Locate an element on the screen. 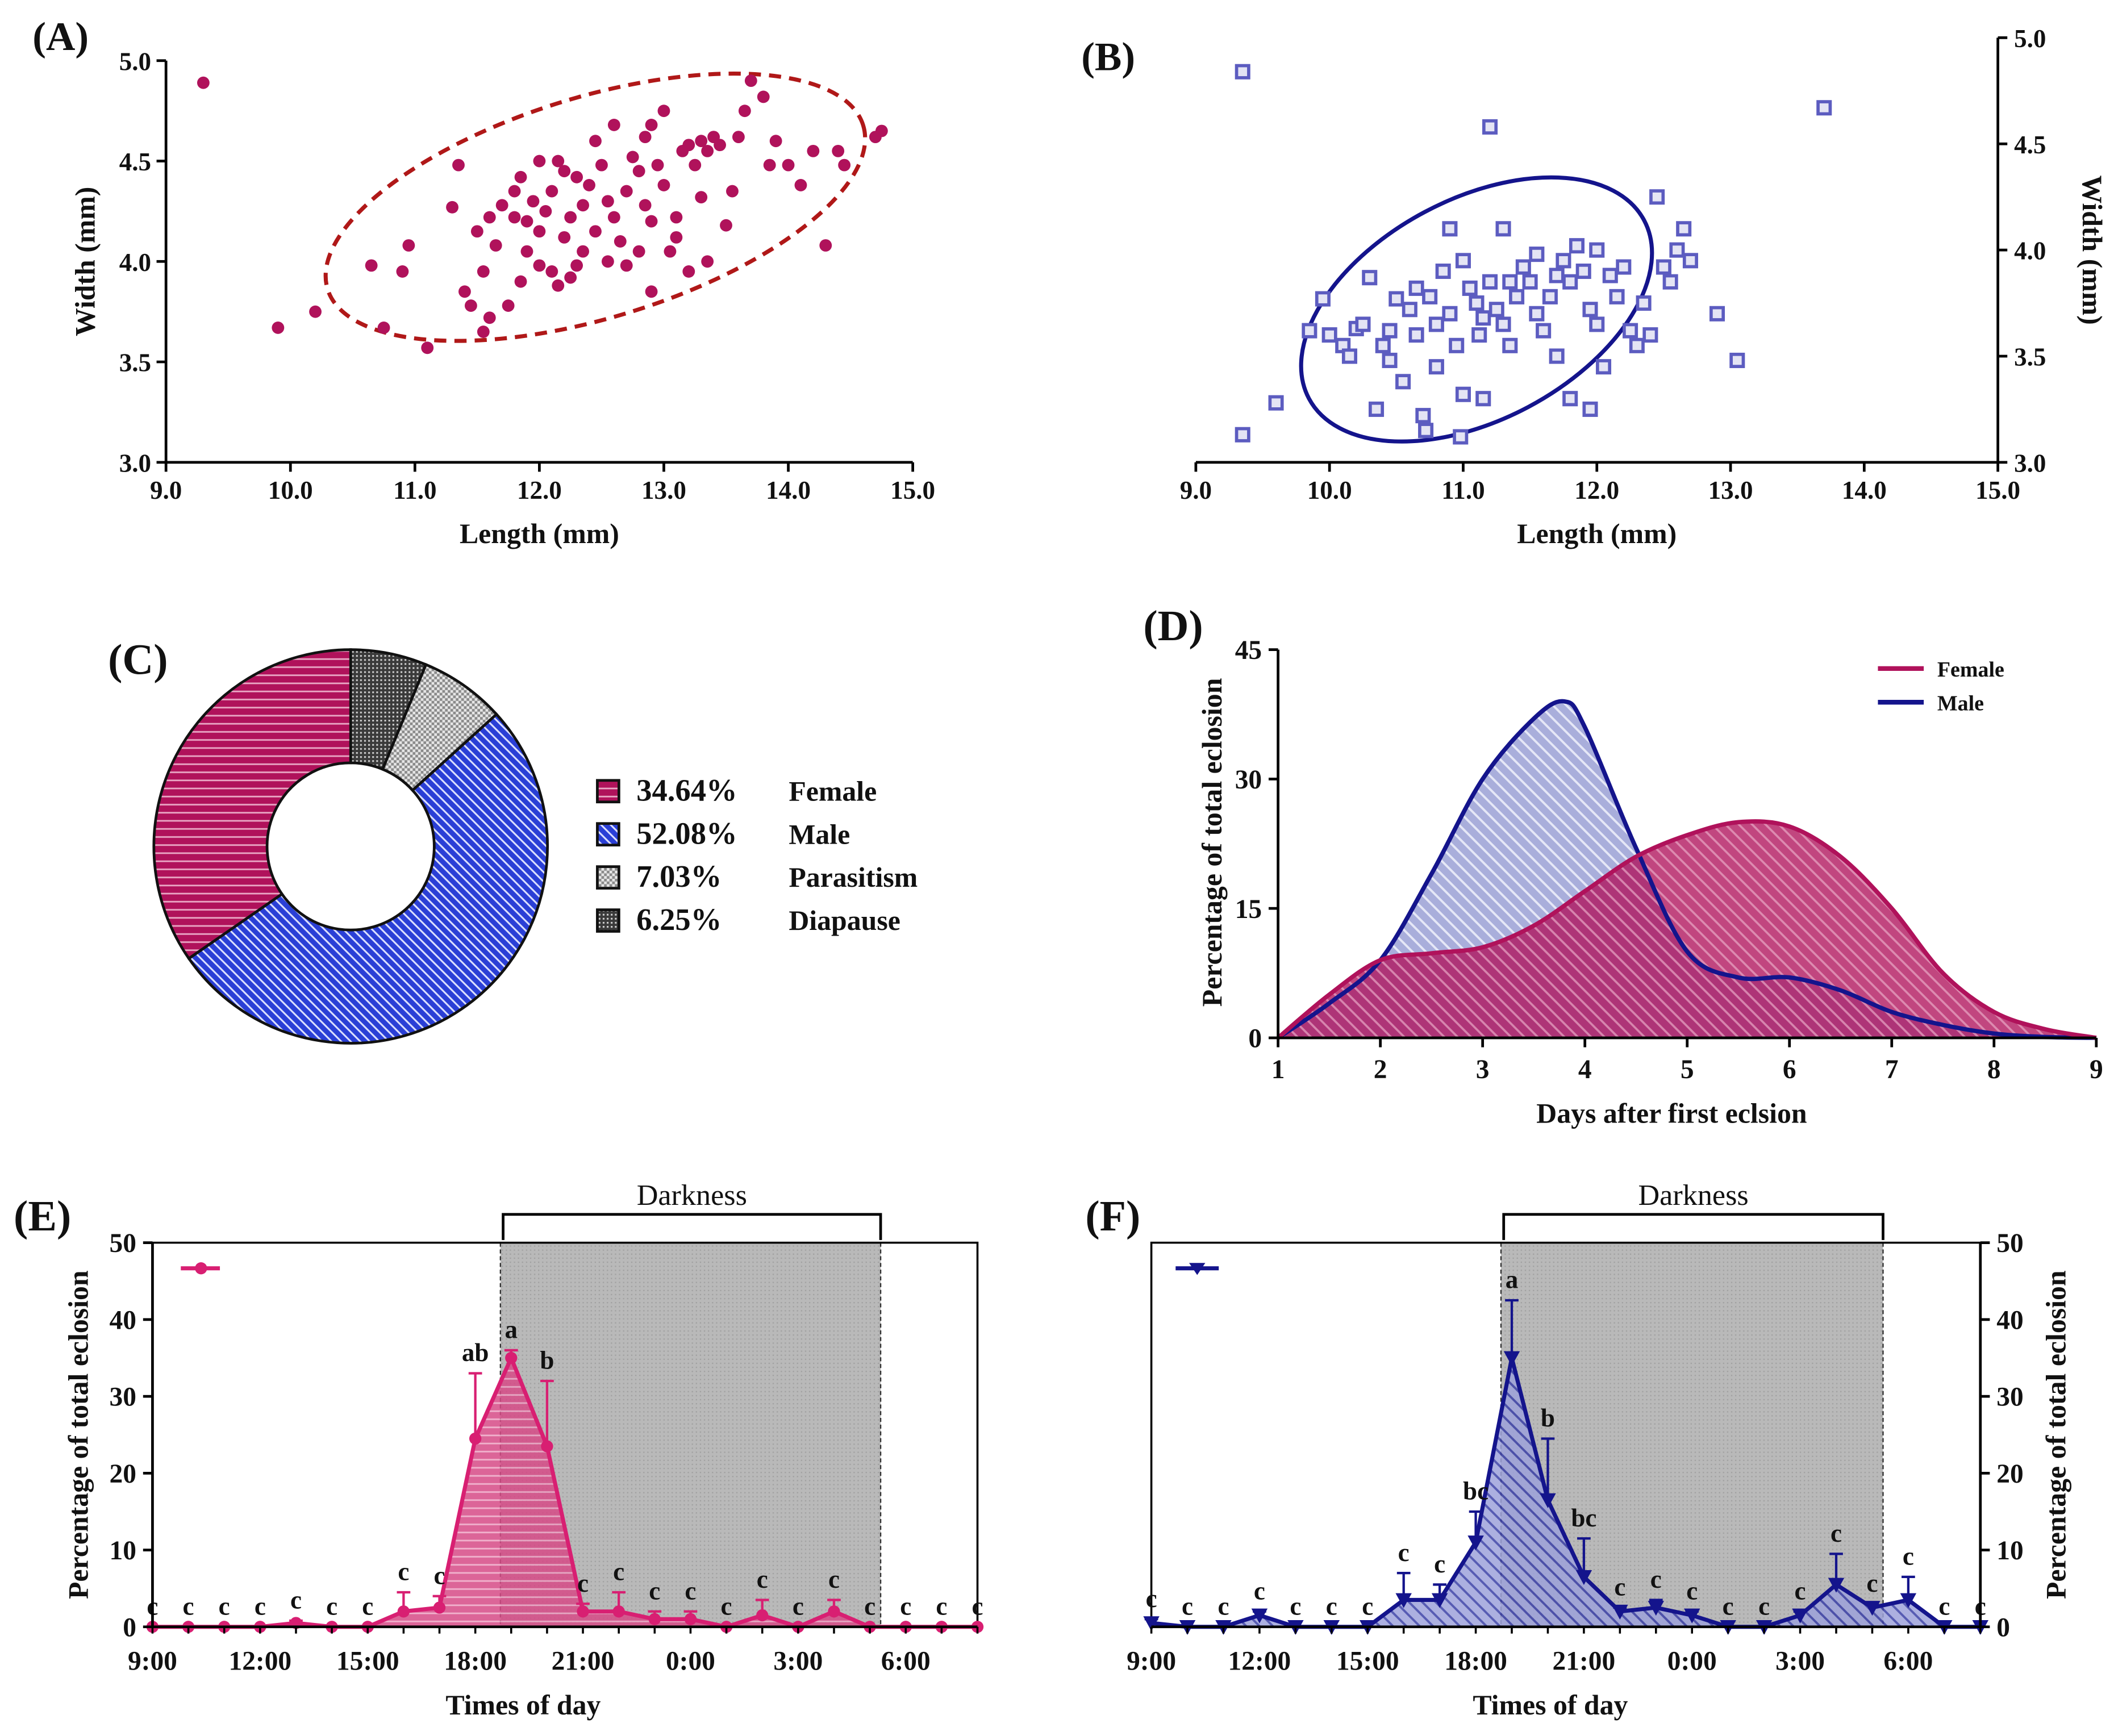 This screenshot has width=2114, height=1736. x-tick-label: 9:00 is located at coordinates (1151, 1661).